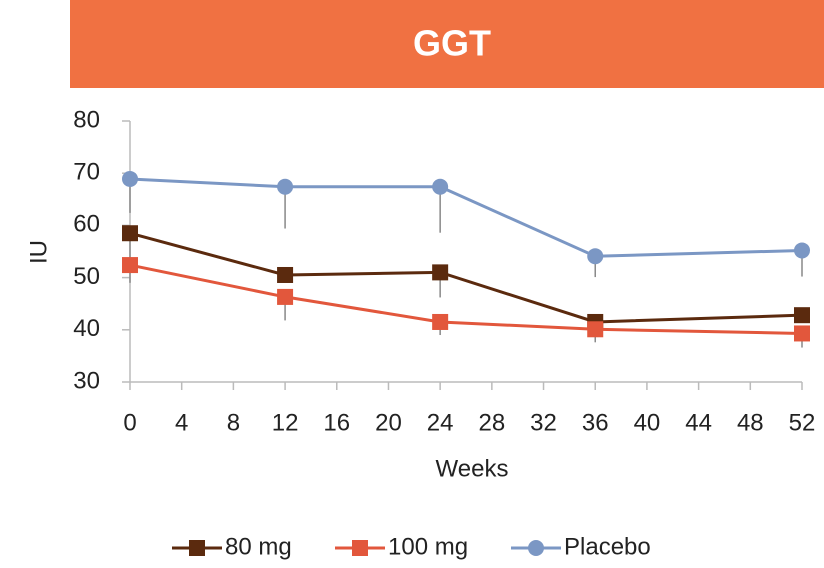 Image resolution: width=824 pixels, height=568 pixels. I want to click on y-tick-label: 60, so click(86, 224).